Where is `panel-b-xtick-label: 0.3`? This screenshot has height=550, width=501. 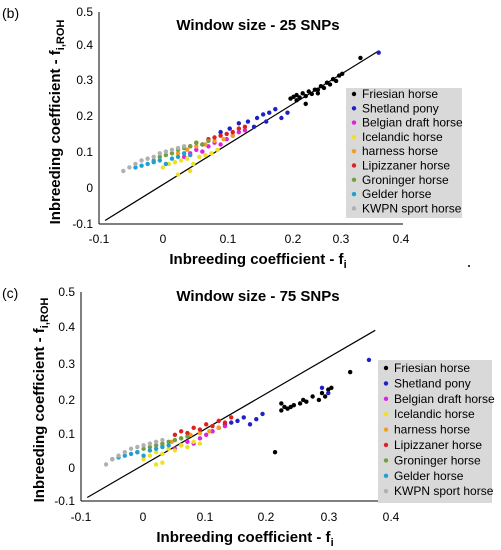 panel-b-xtick-label: 0.3 is located at coordinates (341, 239).